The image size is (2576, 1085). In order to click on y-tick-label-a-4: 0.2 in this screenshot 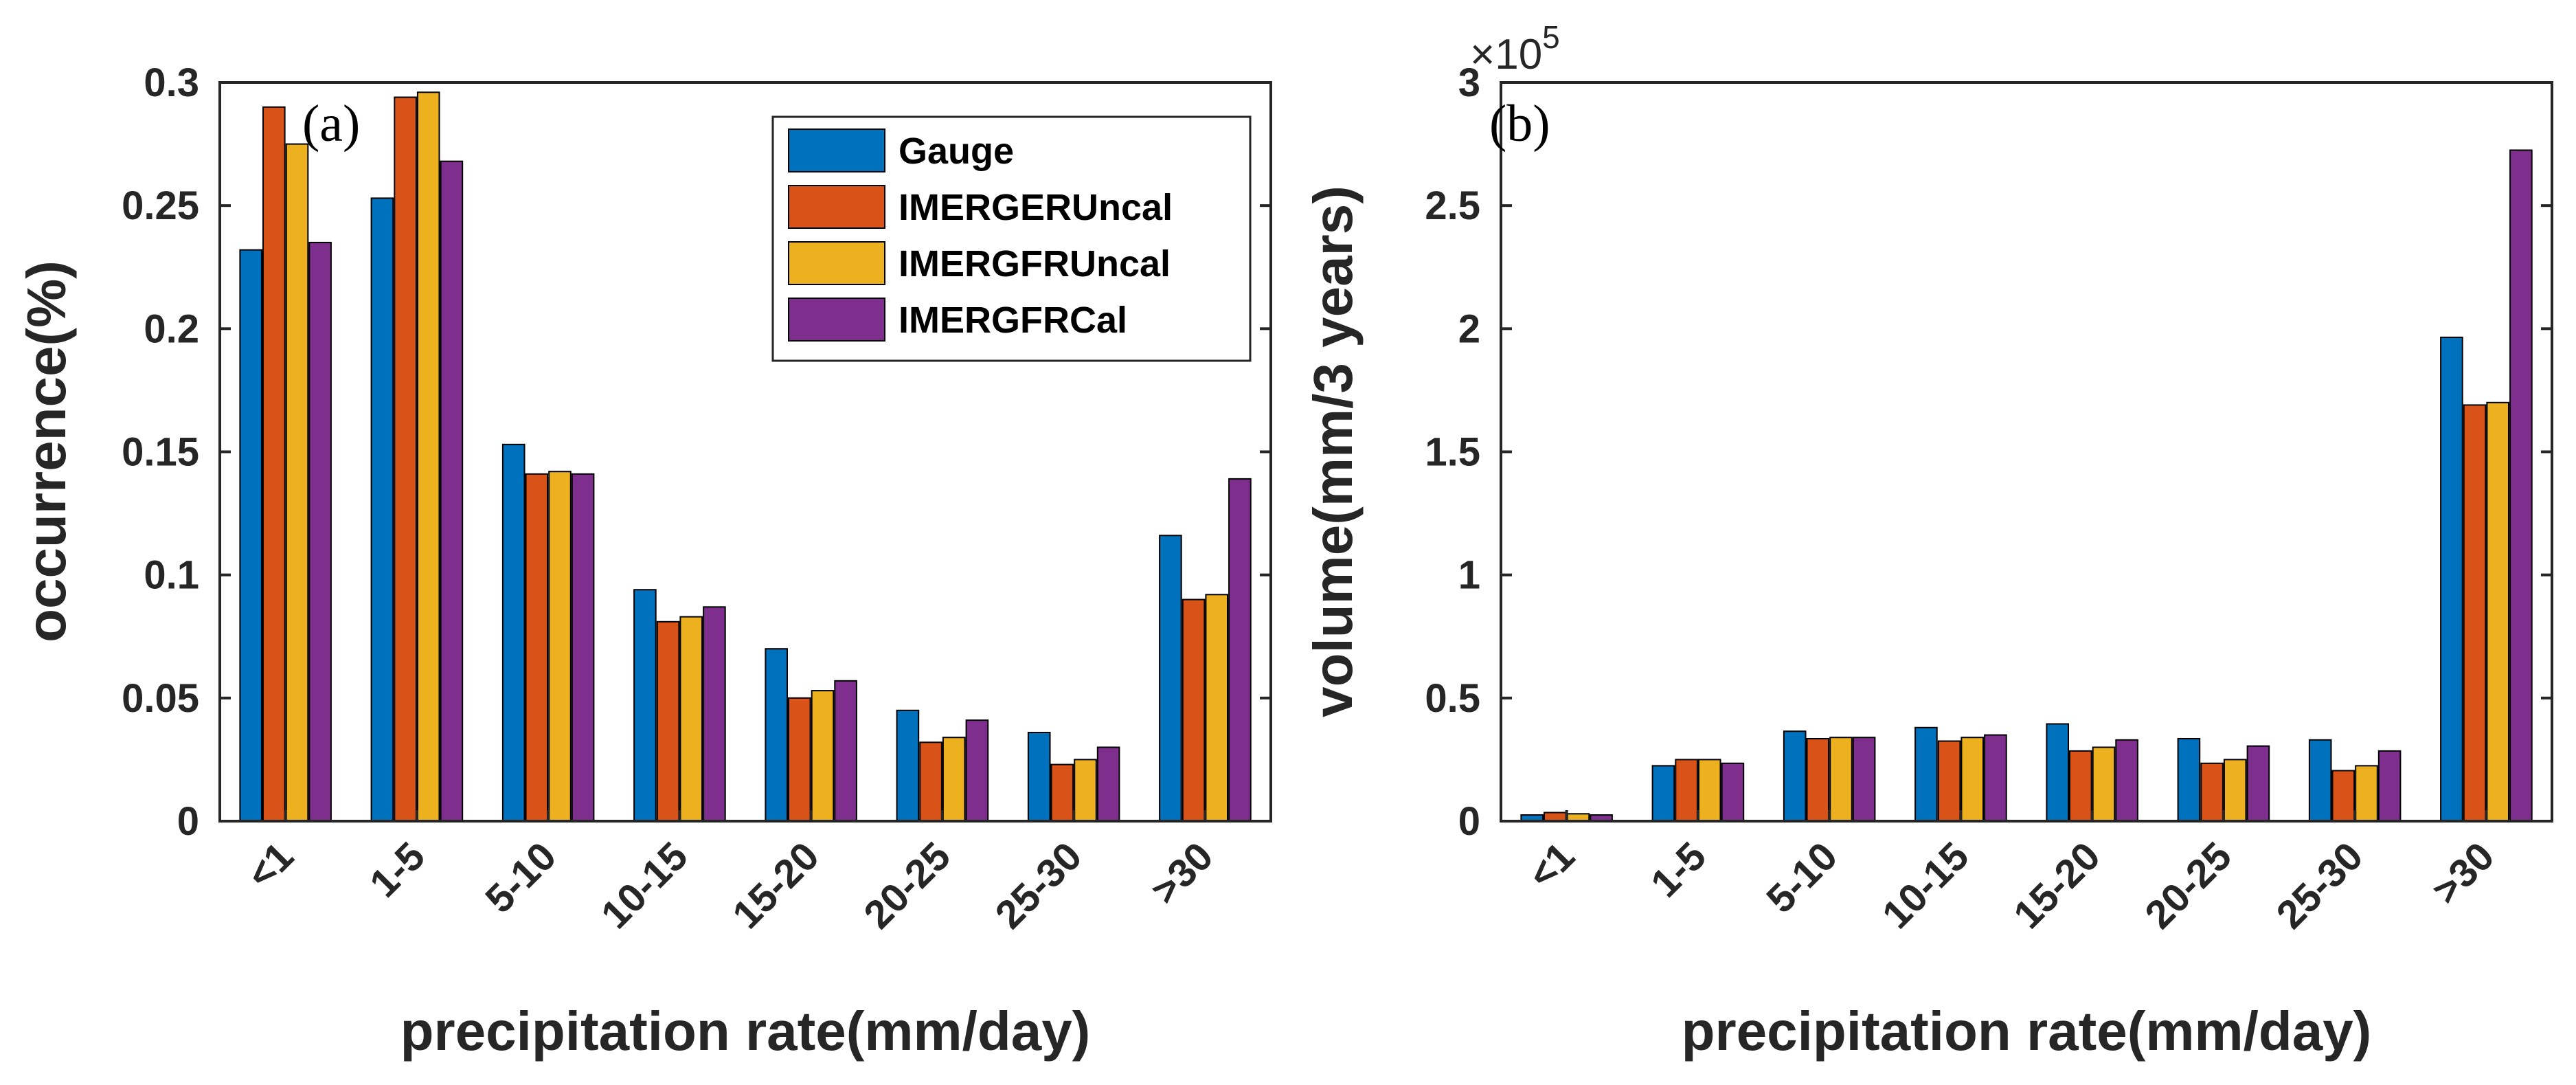, I will do `click(171, 328)`.